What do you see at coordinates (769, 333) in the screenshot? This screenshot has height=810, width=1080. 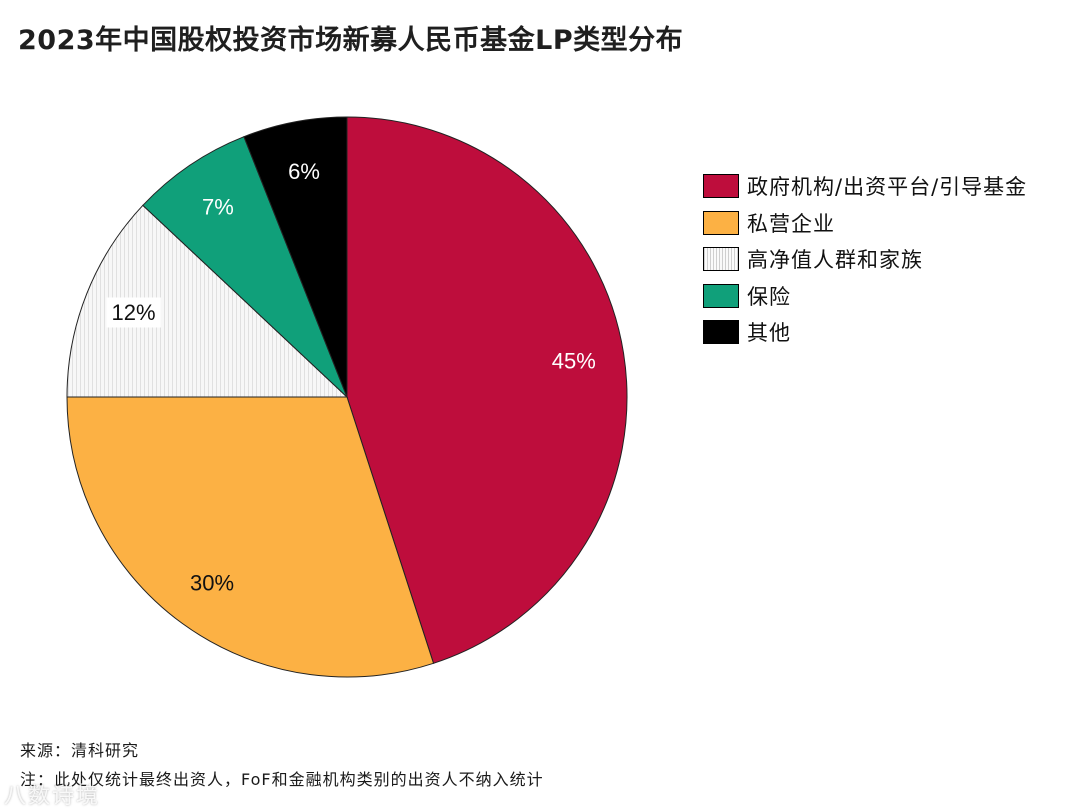 I see `legend-label: 其他` at bounding box center [769, 333].